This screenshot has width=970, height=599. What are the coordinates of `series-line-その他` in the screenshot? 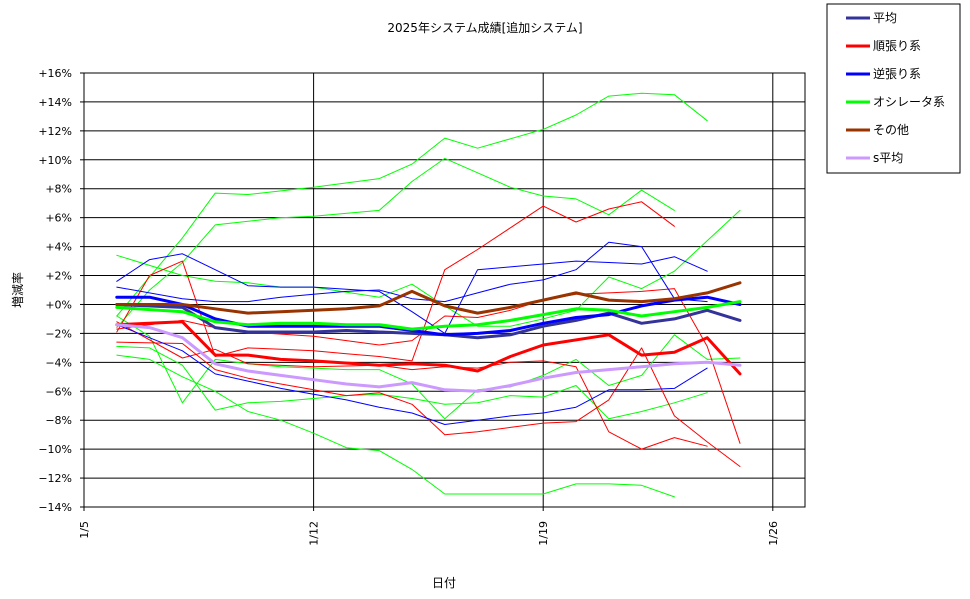 It's located at (428, 298).